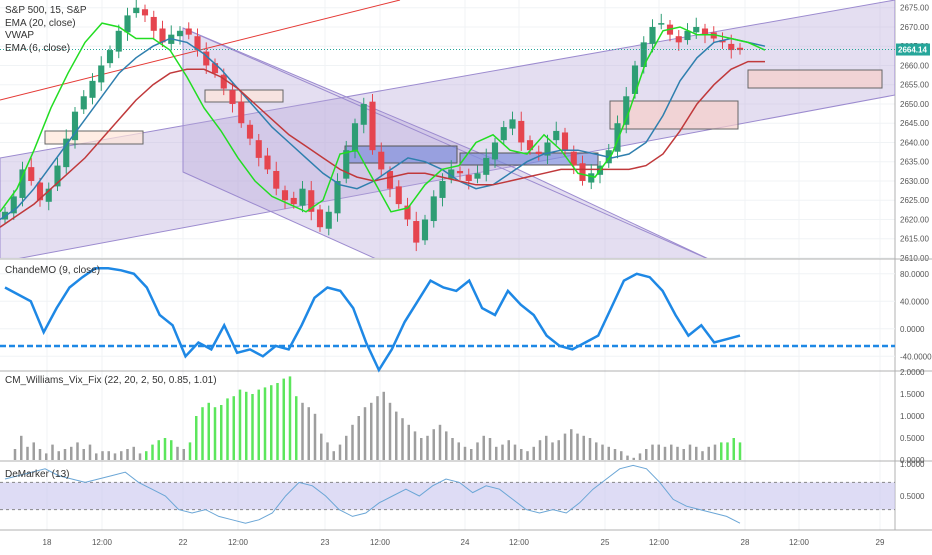 This screenshot has width=932, height=555. I want to click on time-tick-label: 25, so click(605, 542).